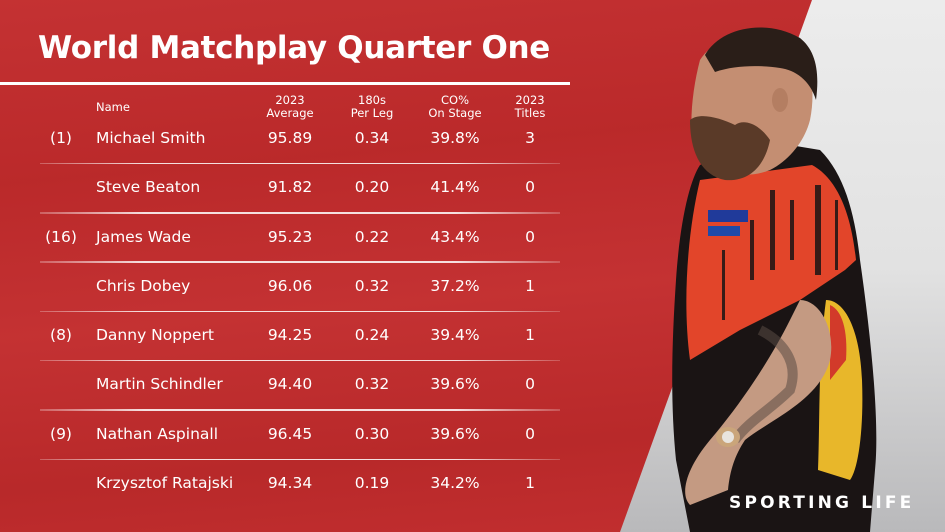 This screenshot has height=532, width=945. I want to click on seed: (16), so click(61, 236).